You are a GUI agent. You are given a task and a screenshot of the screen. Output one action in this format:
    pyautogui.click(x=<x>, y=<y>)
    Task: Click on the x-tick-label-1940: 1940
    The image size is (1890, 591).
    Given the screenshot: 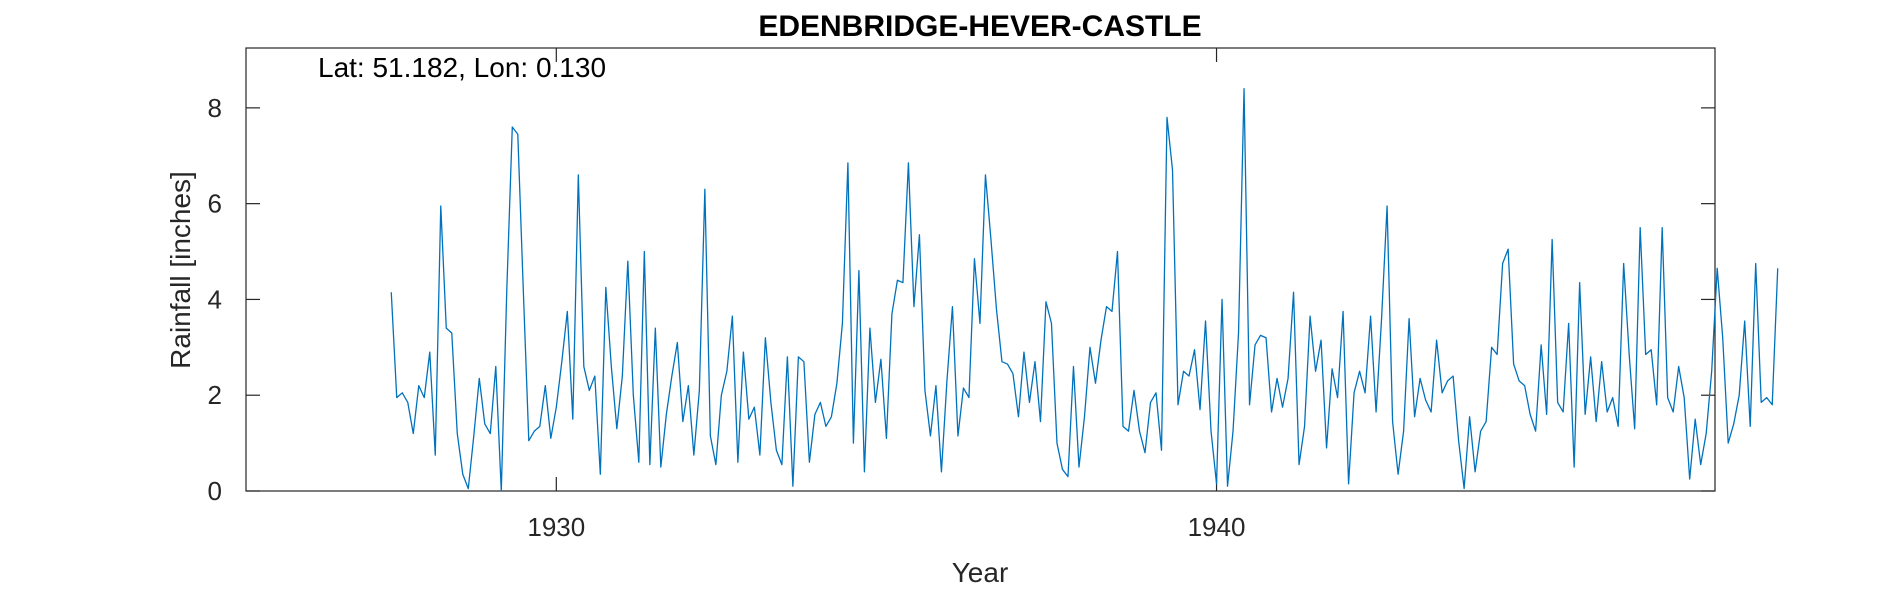 What is the action you would take?
    pyautogui.click(x=1217, y=527)
    